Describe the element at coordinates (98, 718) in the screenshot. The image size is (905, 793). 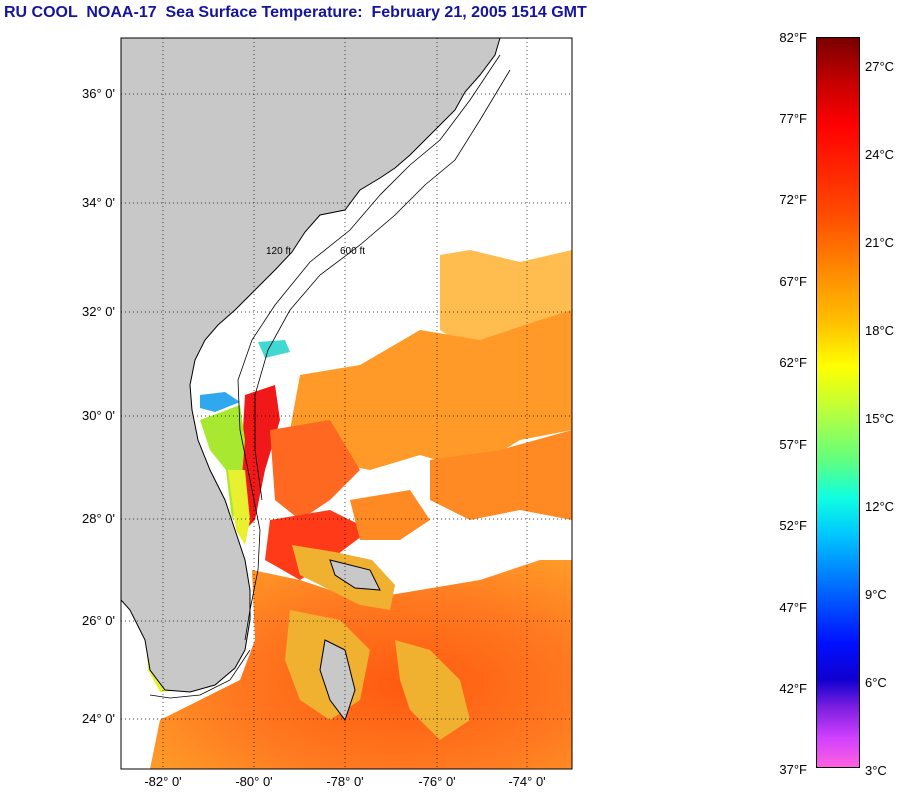
I see `lat-label-24: 24° 0'` at that location.